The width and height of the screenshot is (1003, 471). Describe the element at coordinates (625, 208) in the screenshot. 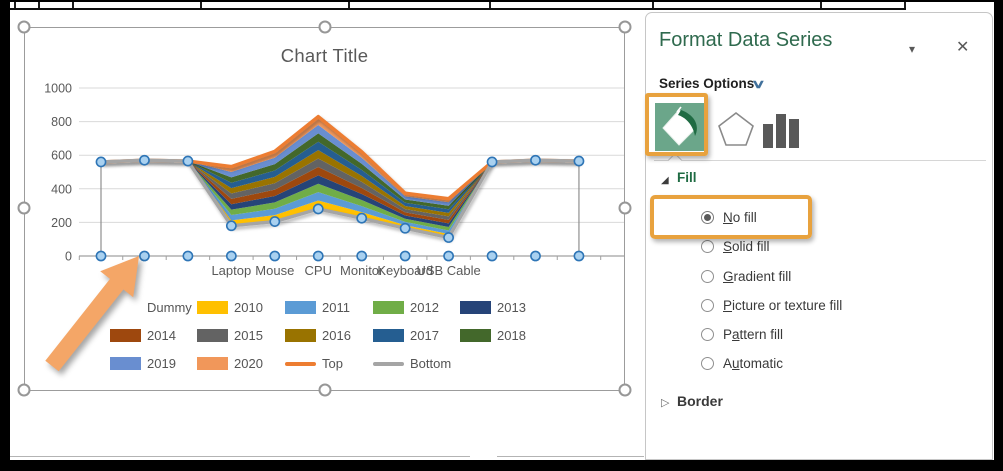

I see `selection-handle-mid-right` at that location.